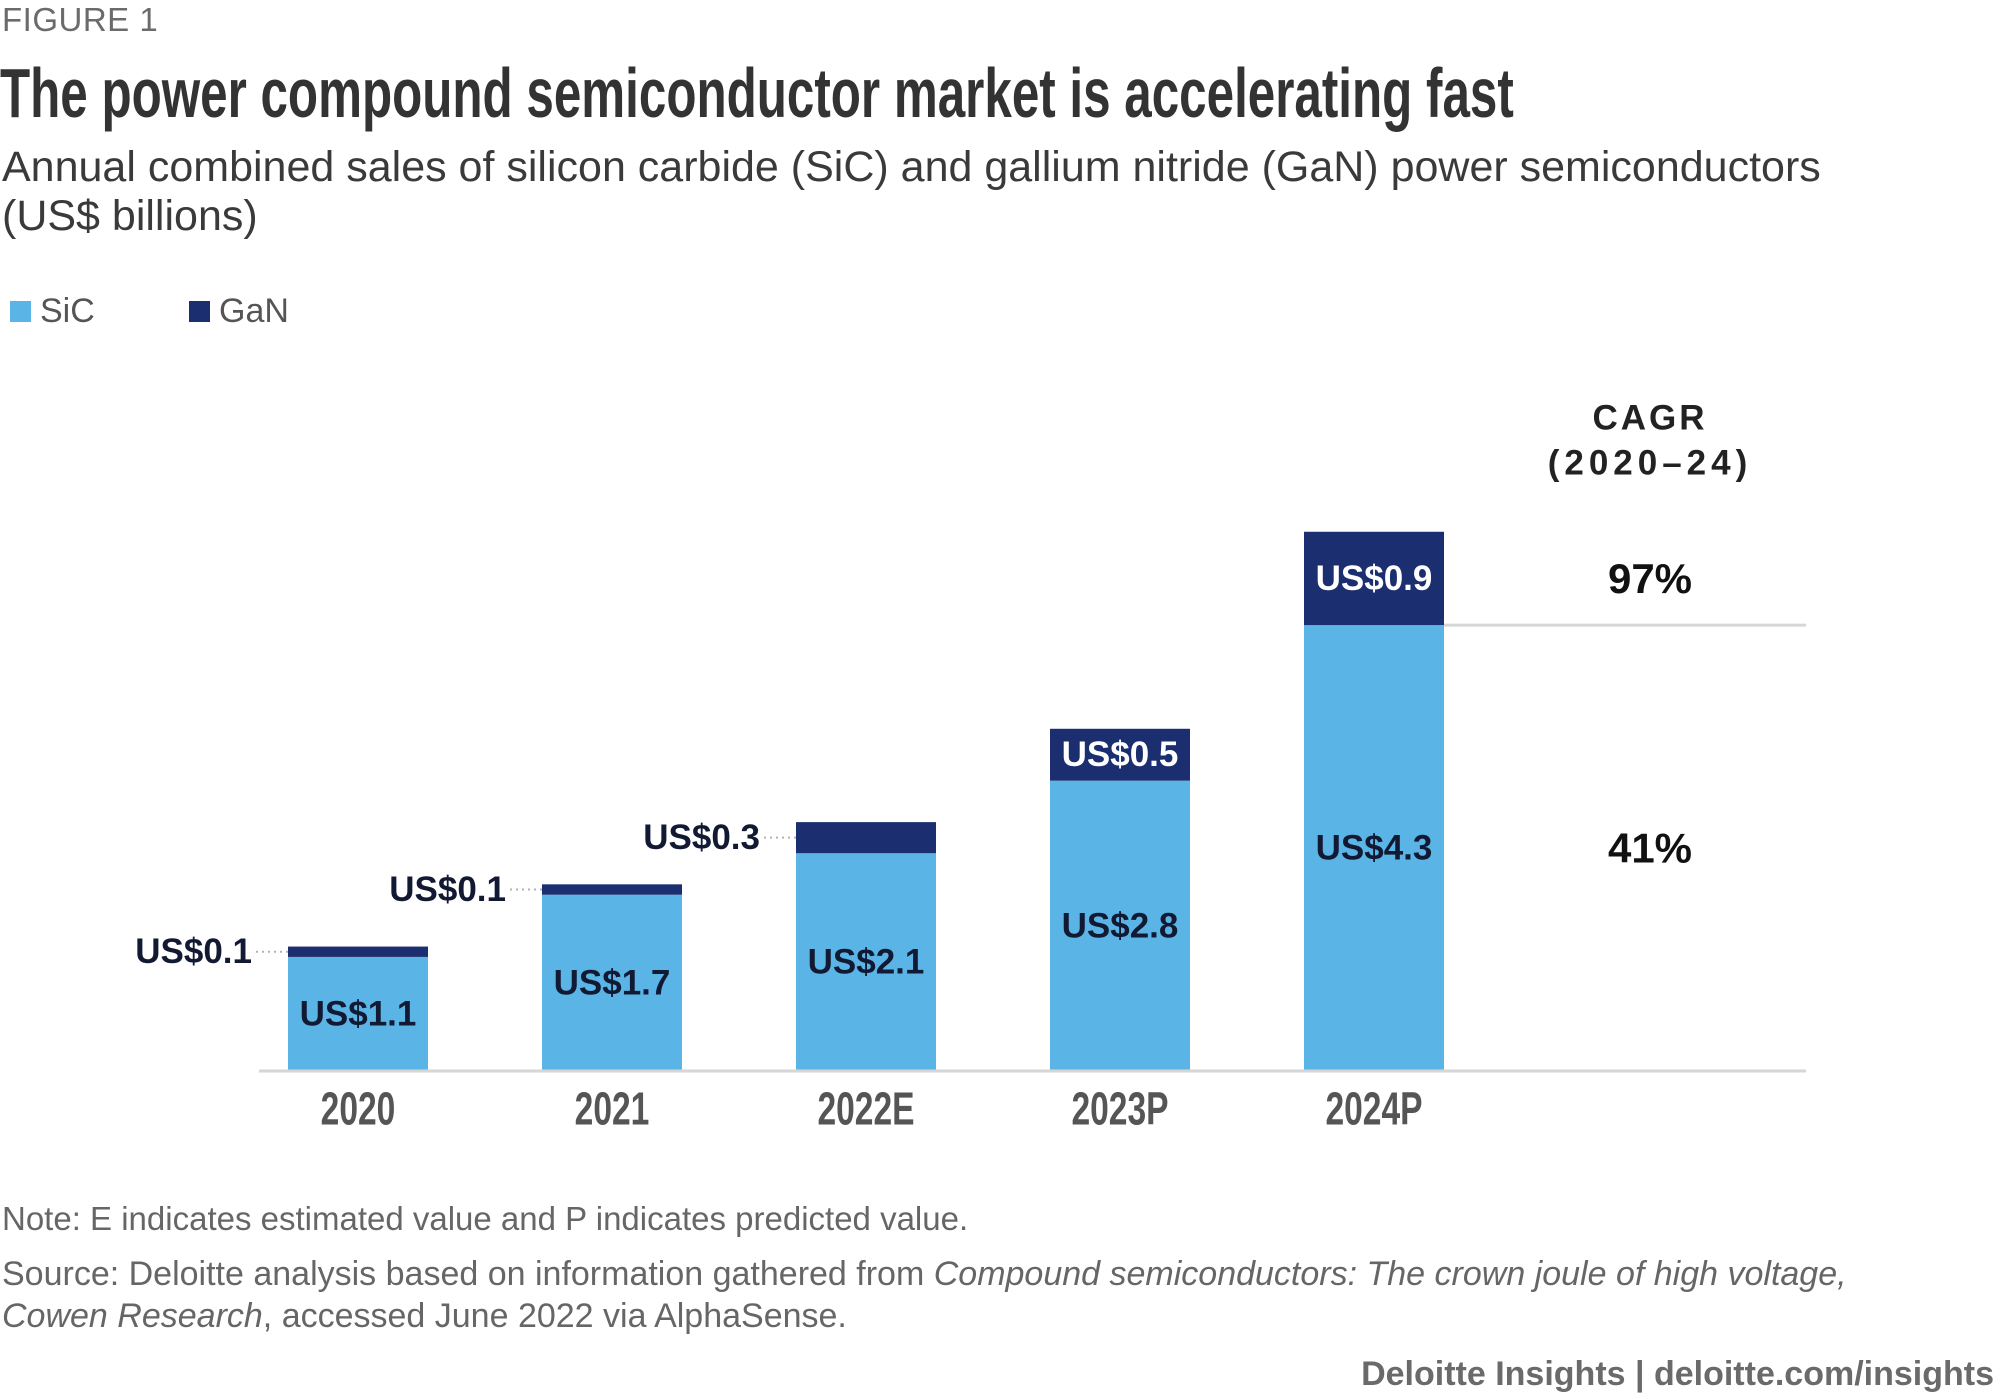 The height and width of the screenshot is (1399, 2000). I want to click on bar-value-label-sic-2024p: US$4.3, so click(1374, 848).